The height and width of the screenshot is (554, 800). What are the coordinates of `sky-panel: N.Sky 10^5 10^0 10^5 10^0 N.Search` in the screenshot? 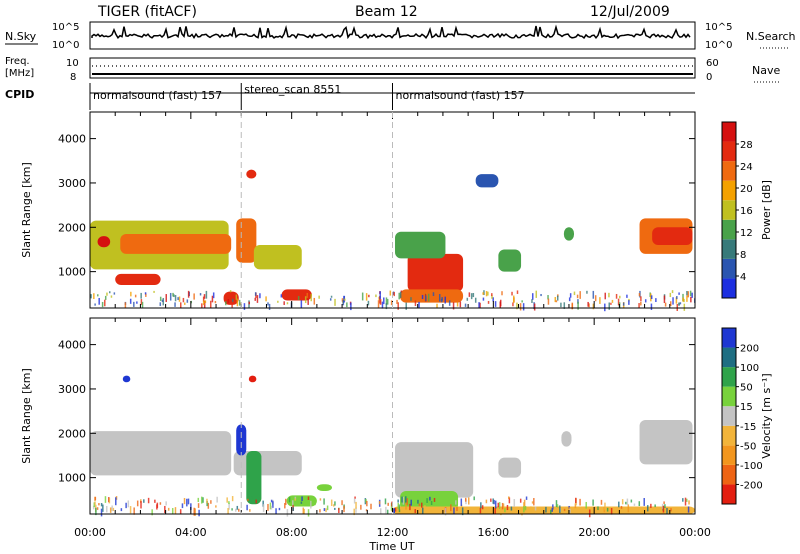 It's located at (400, 36).